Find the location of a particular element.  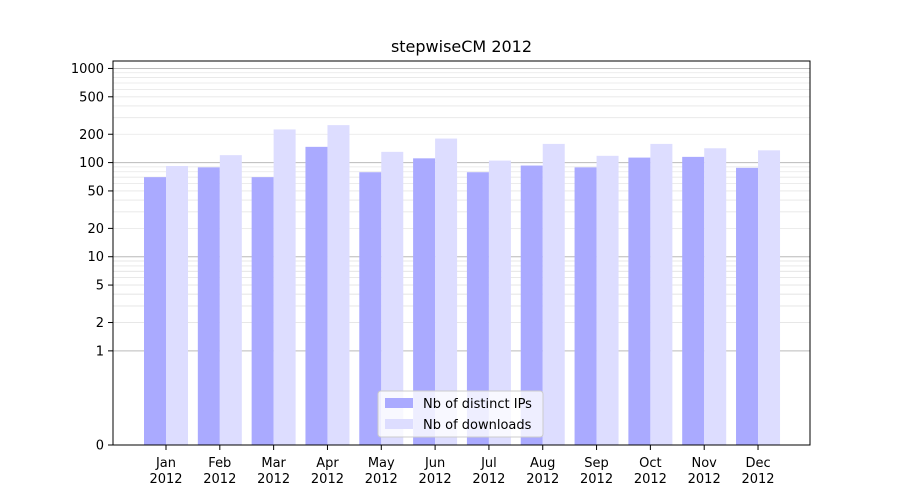

x-tick-label: Dec 2012 is located at coordinates (757, 471).